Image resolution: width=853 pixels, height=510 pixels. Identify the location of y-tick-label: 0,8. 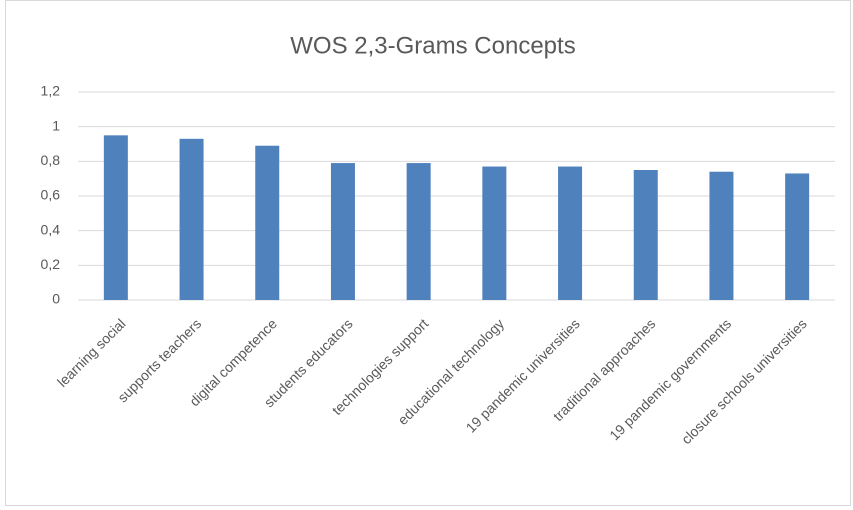
(51, 160).